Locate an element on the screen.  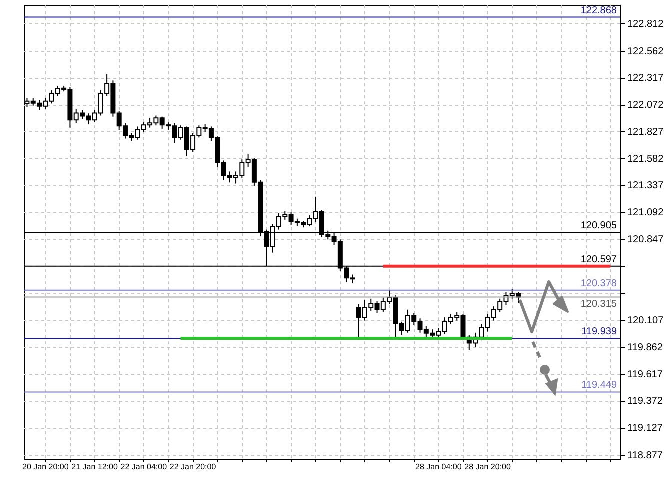
x-tick-label: 28 Jan 04:00 is located at coordinates (439, 467).